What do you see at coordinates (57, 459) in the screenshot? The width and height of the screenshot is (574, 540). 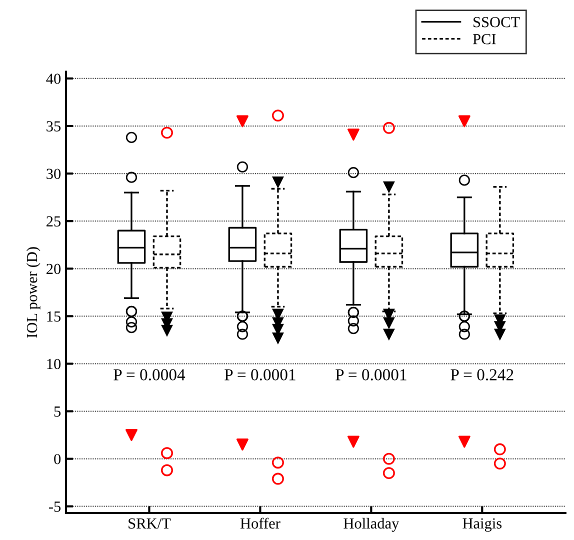 I see `y-tick-label: 0` at bounding box center [57, 459].